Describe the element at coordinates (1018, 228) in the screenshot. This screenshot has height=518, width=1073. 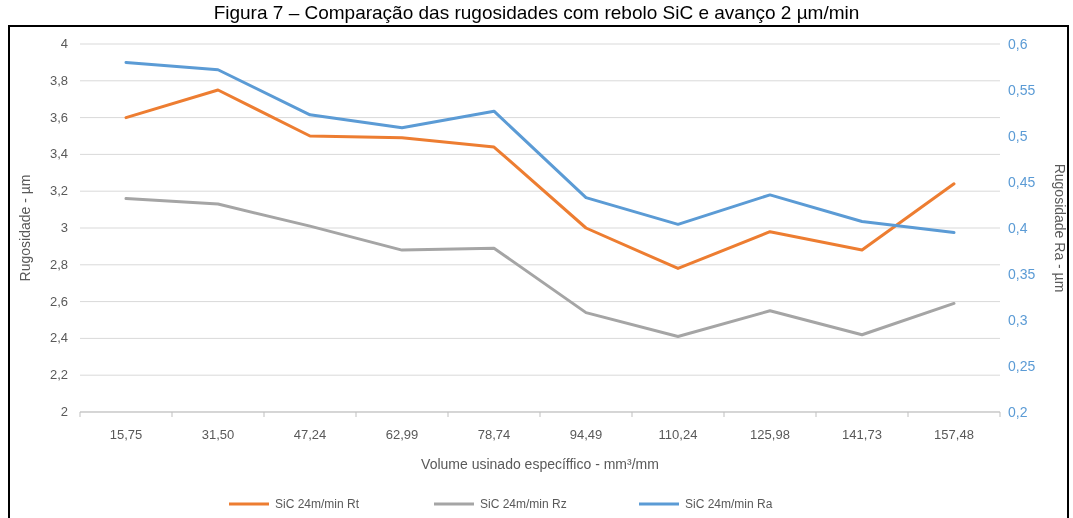
I see `y2-tick-label: 0,4` at that location.